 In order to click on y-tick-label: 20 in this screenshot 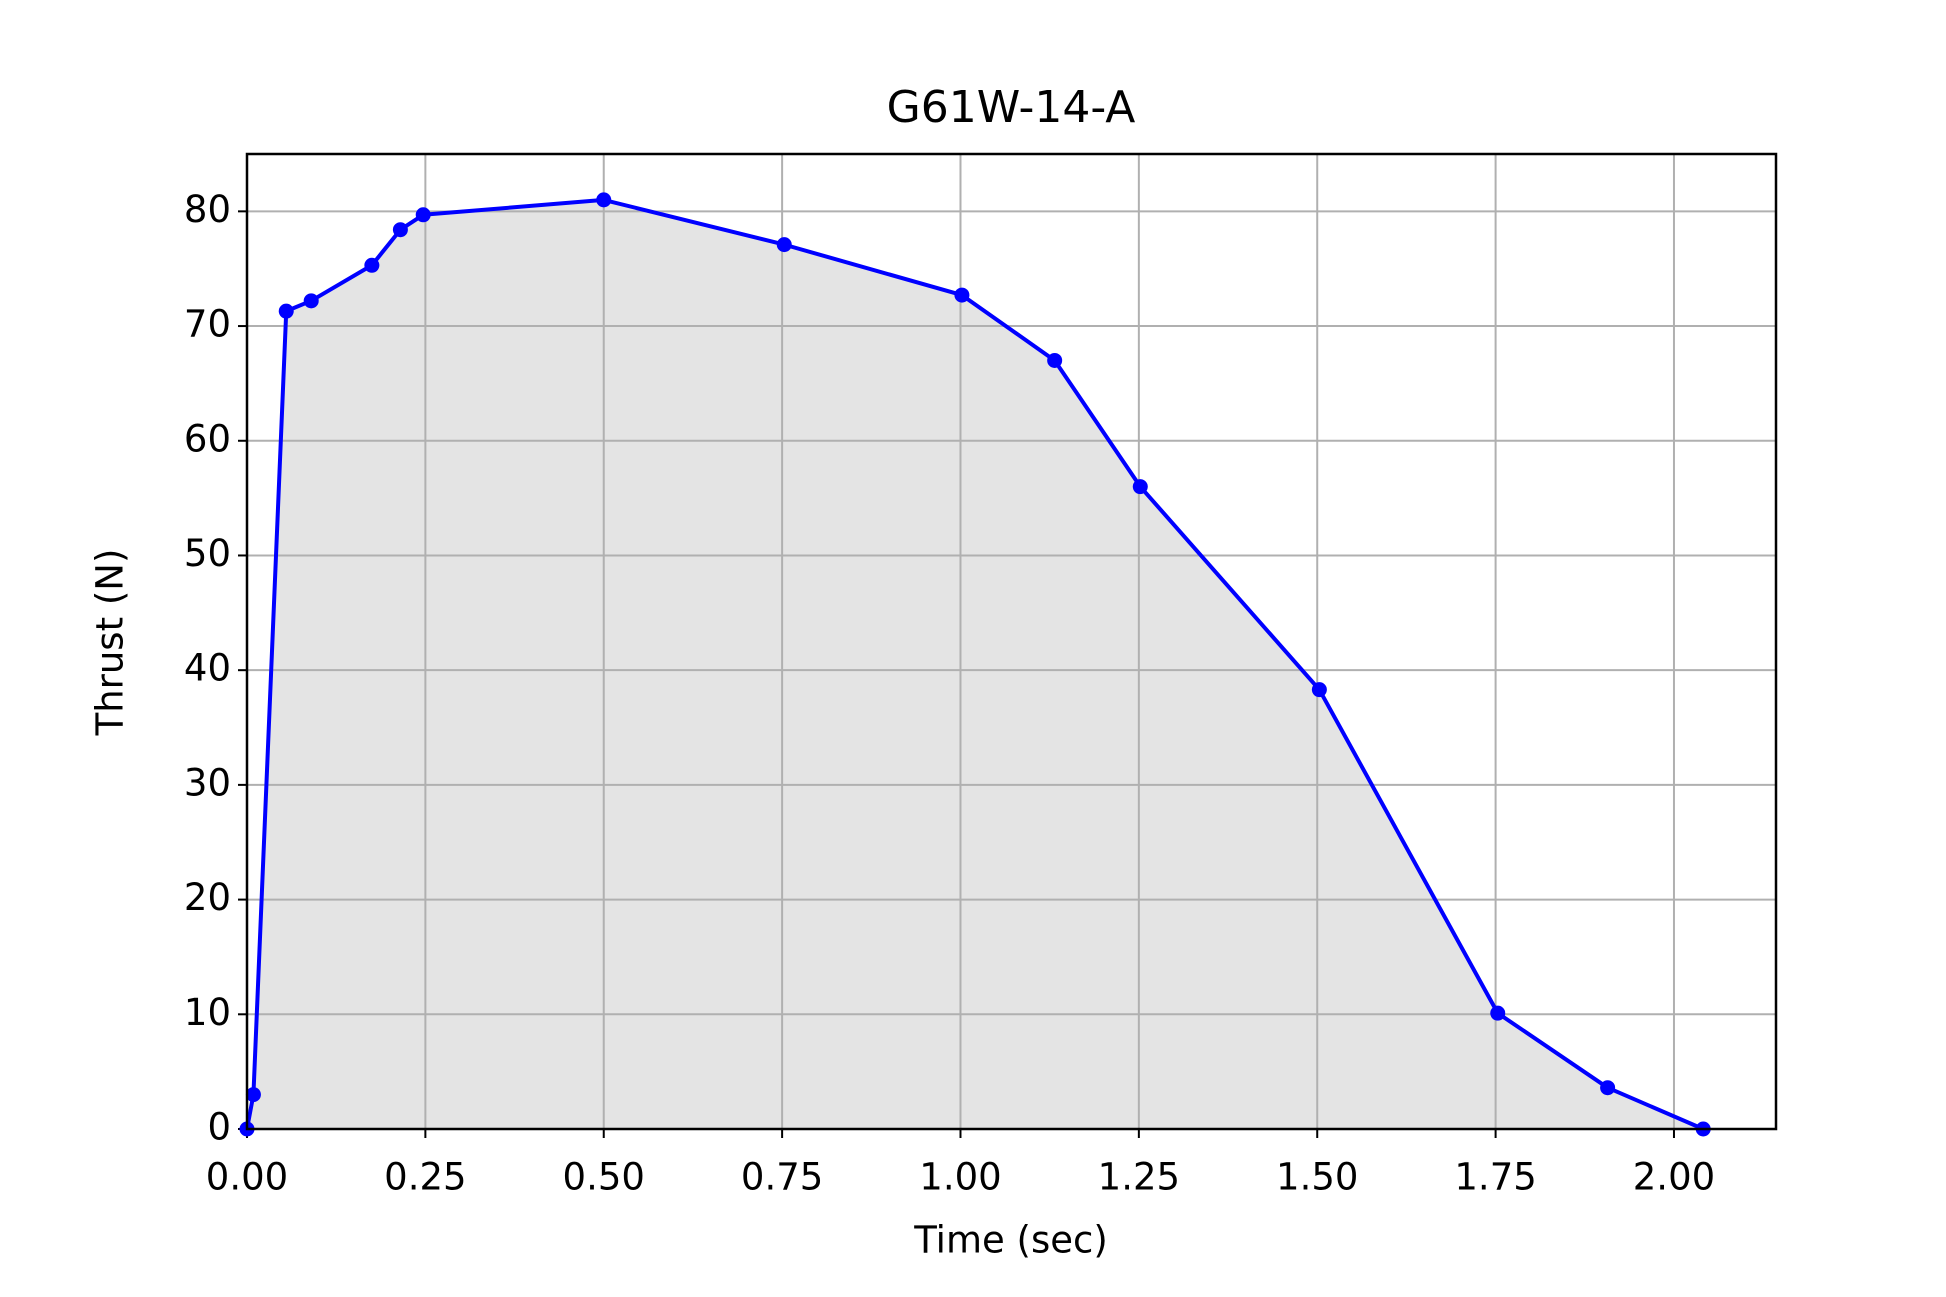, I will do `click(207, 897)`.